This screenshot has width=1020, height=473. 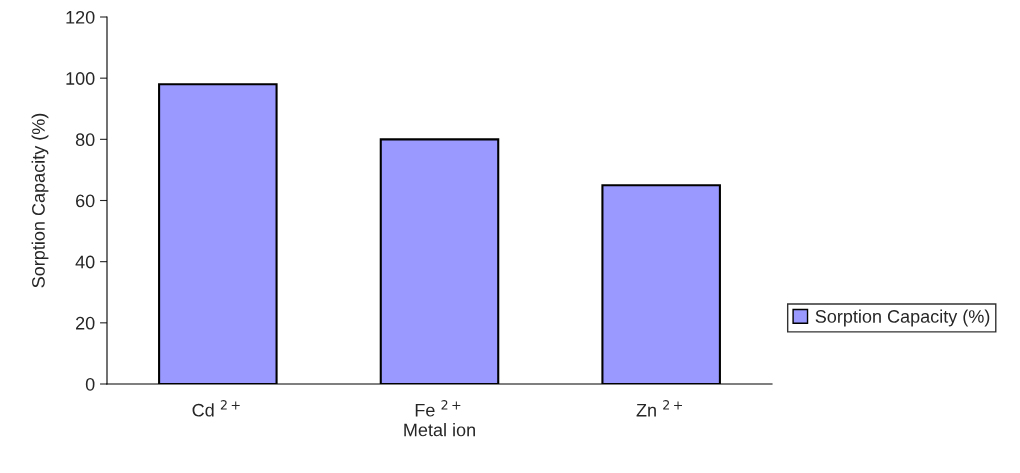 What do you see at coordinates (40, 200) in the screenshot?
I see `y-axis-title: Sorption Capacity (%)` at bounding box center [40, 200].